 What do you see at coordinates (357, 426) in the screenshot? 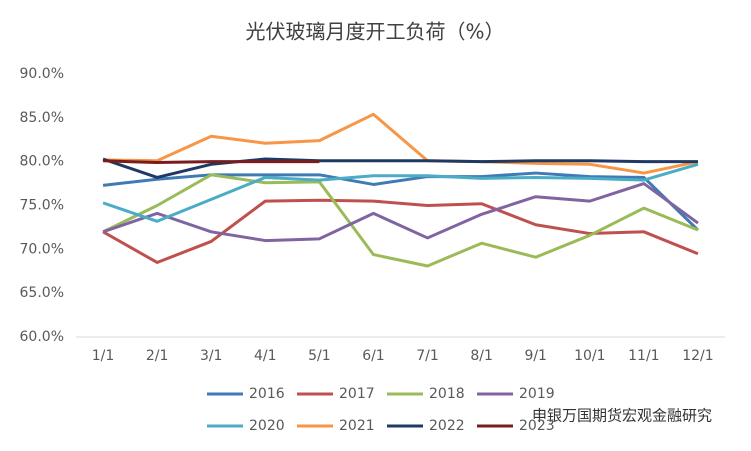
I see `legend-label: 2021` at bounding box center [357, 426].